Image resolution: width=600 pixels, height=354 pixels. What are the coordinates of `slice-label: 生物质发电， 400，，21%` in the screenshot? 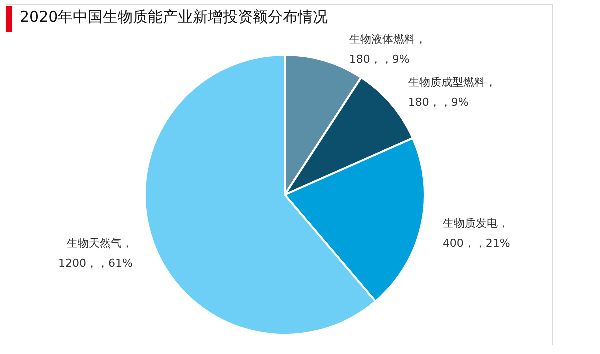 It's located at (476, 233).